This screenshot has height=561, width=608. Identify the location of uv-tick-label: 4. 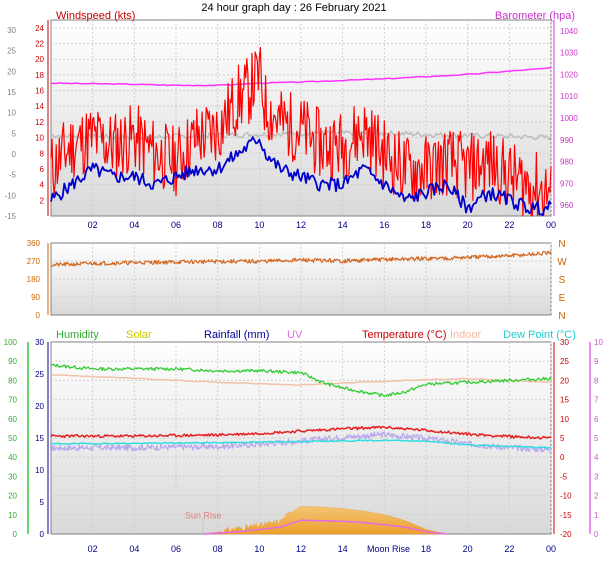
(596, 457).